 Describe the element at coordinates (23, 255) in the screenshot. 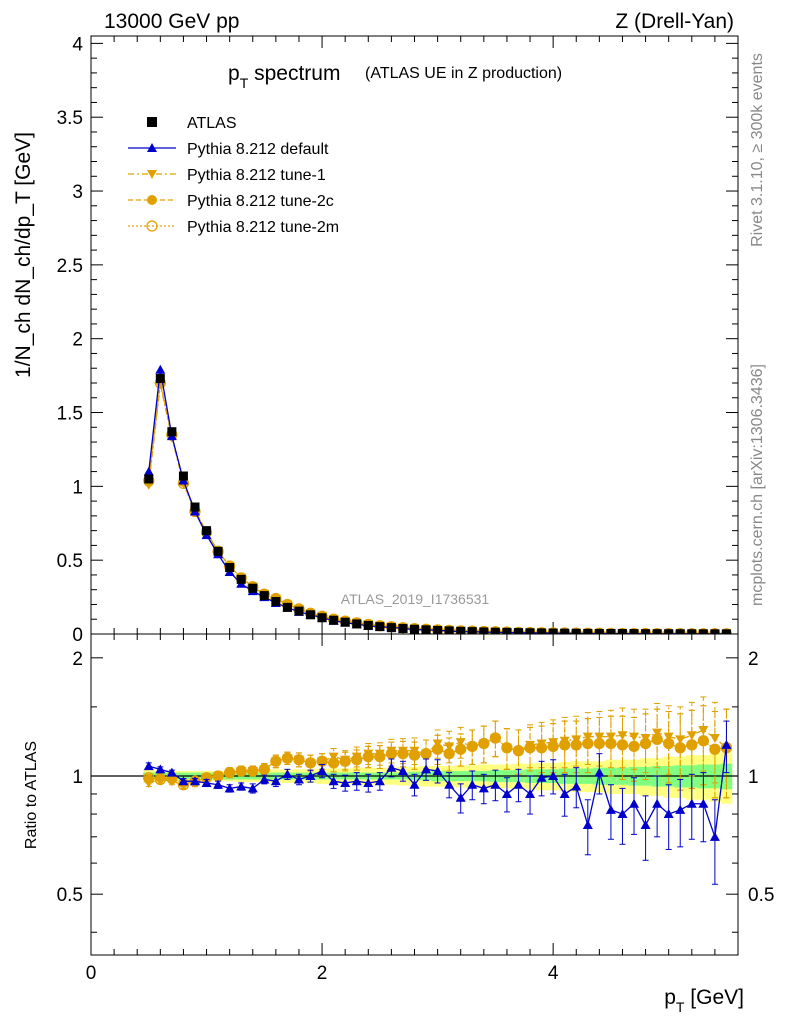

I see `upper-y-axis-label: 1/N_ch dN_ch/dp_T [GeV]` at that location.